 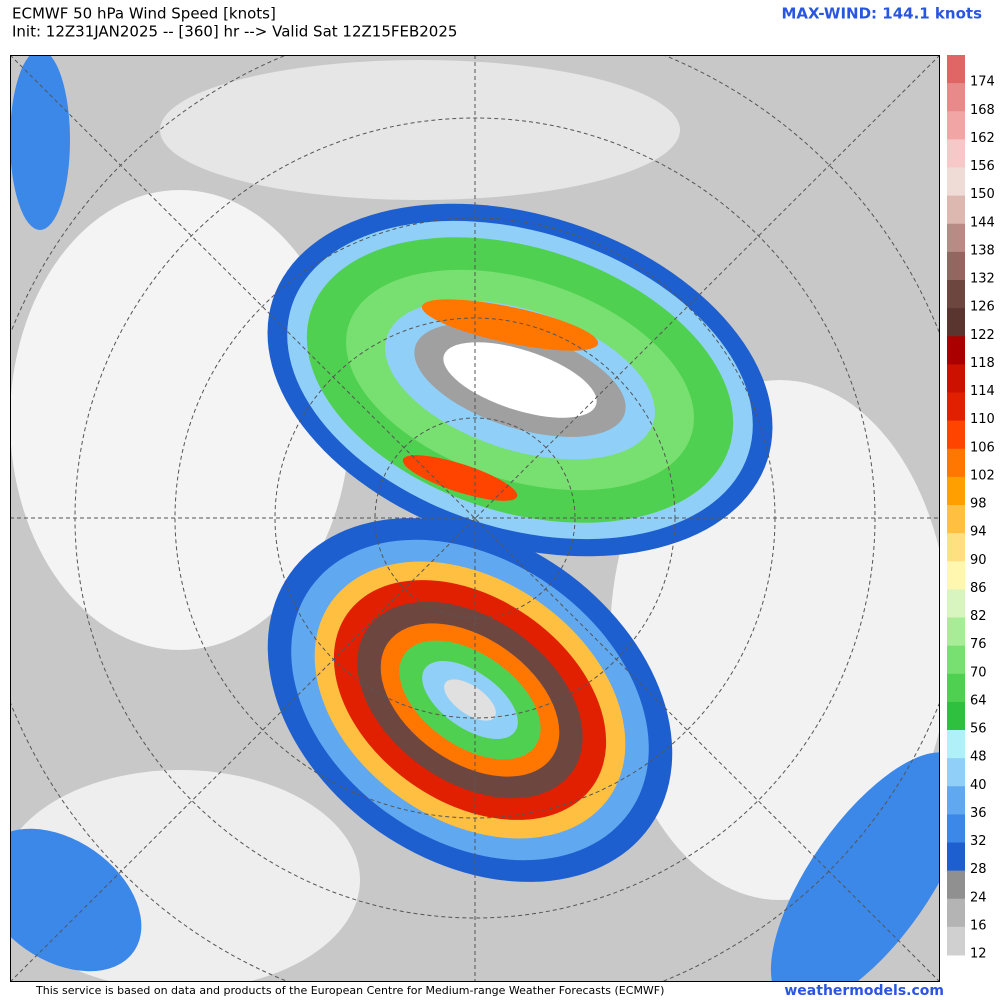 I want to click on colorbar-label: 122, so click(x=982, y=335).